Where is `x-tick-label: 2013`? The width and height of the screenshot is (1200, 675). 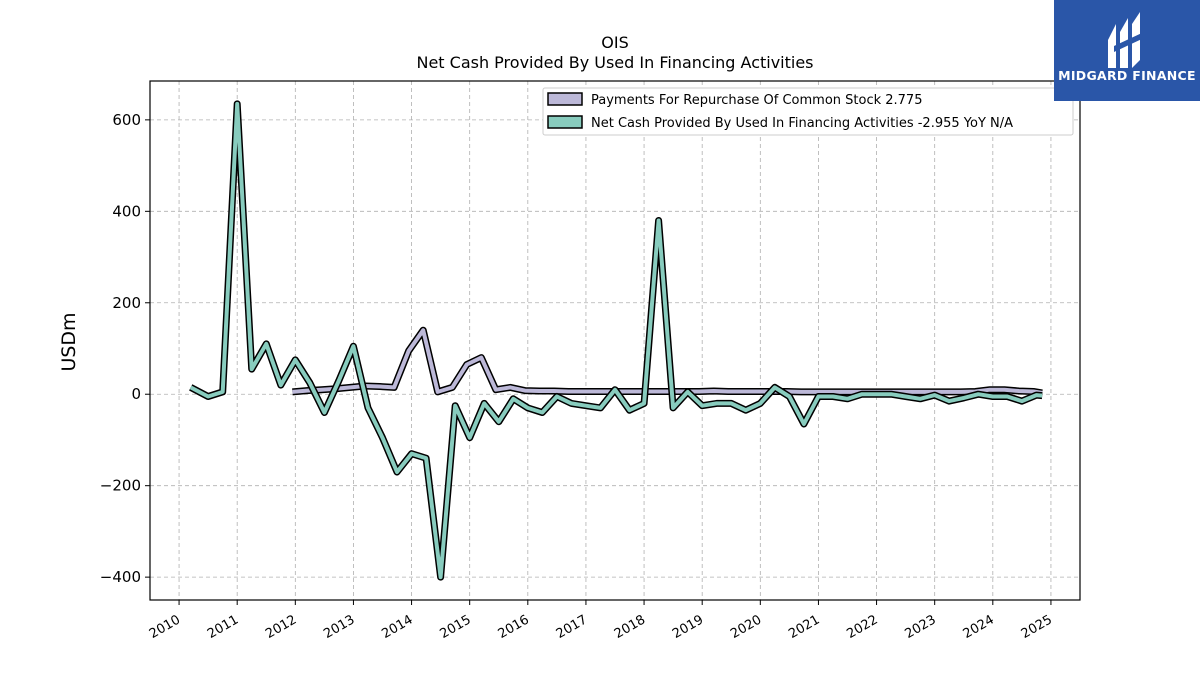
x-tick-label: 2013 is located at coordinates (339, 627).